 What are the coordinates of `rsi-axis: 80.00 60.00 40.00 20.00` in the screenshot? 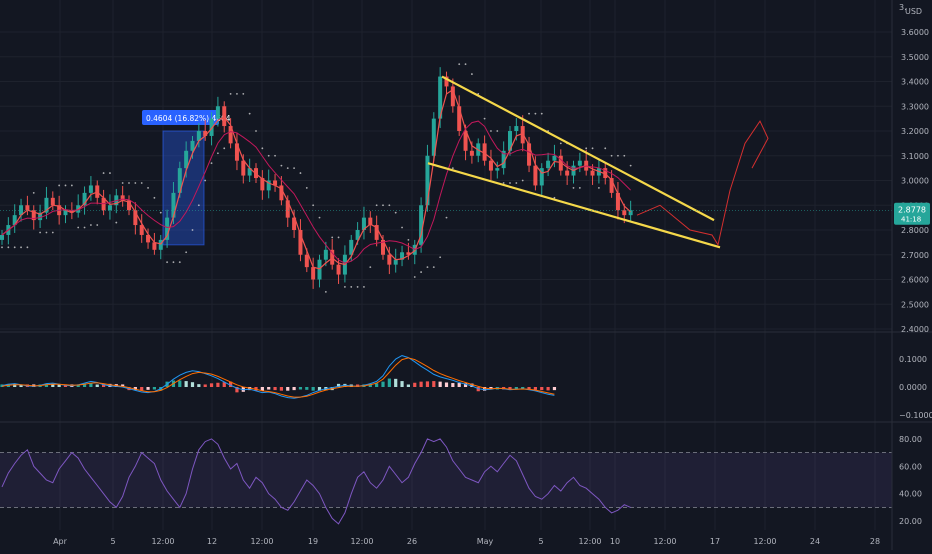 It's located at (910, 480).